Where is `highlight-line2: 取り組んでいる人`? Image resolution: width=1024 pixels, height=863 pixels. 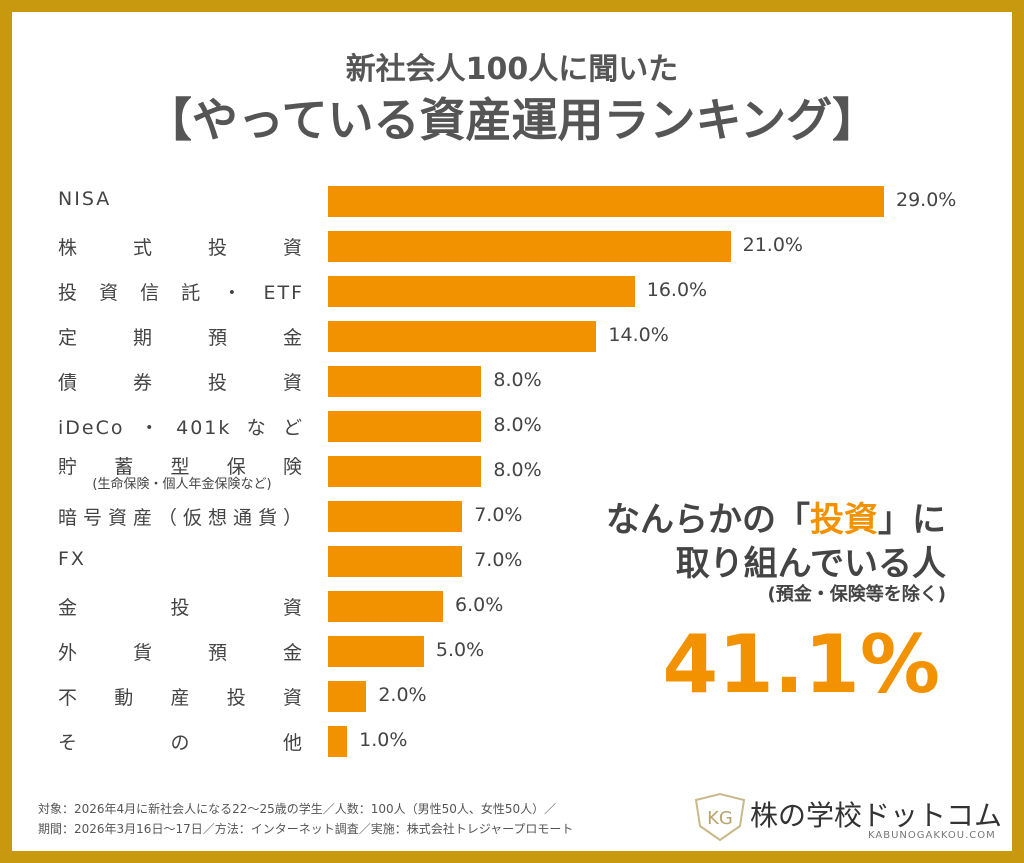
highlight-line2: 取り組んでいる人 is located at coordinates (810, 564).